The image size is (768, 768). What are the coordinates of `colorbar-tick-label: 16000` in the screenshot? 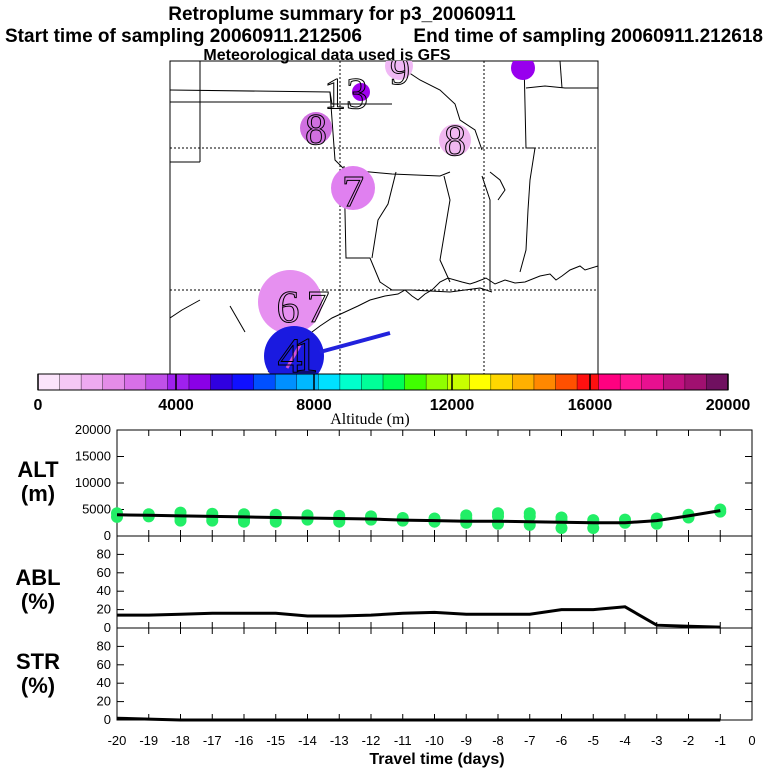 It's located at (590, 405).